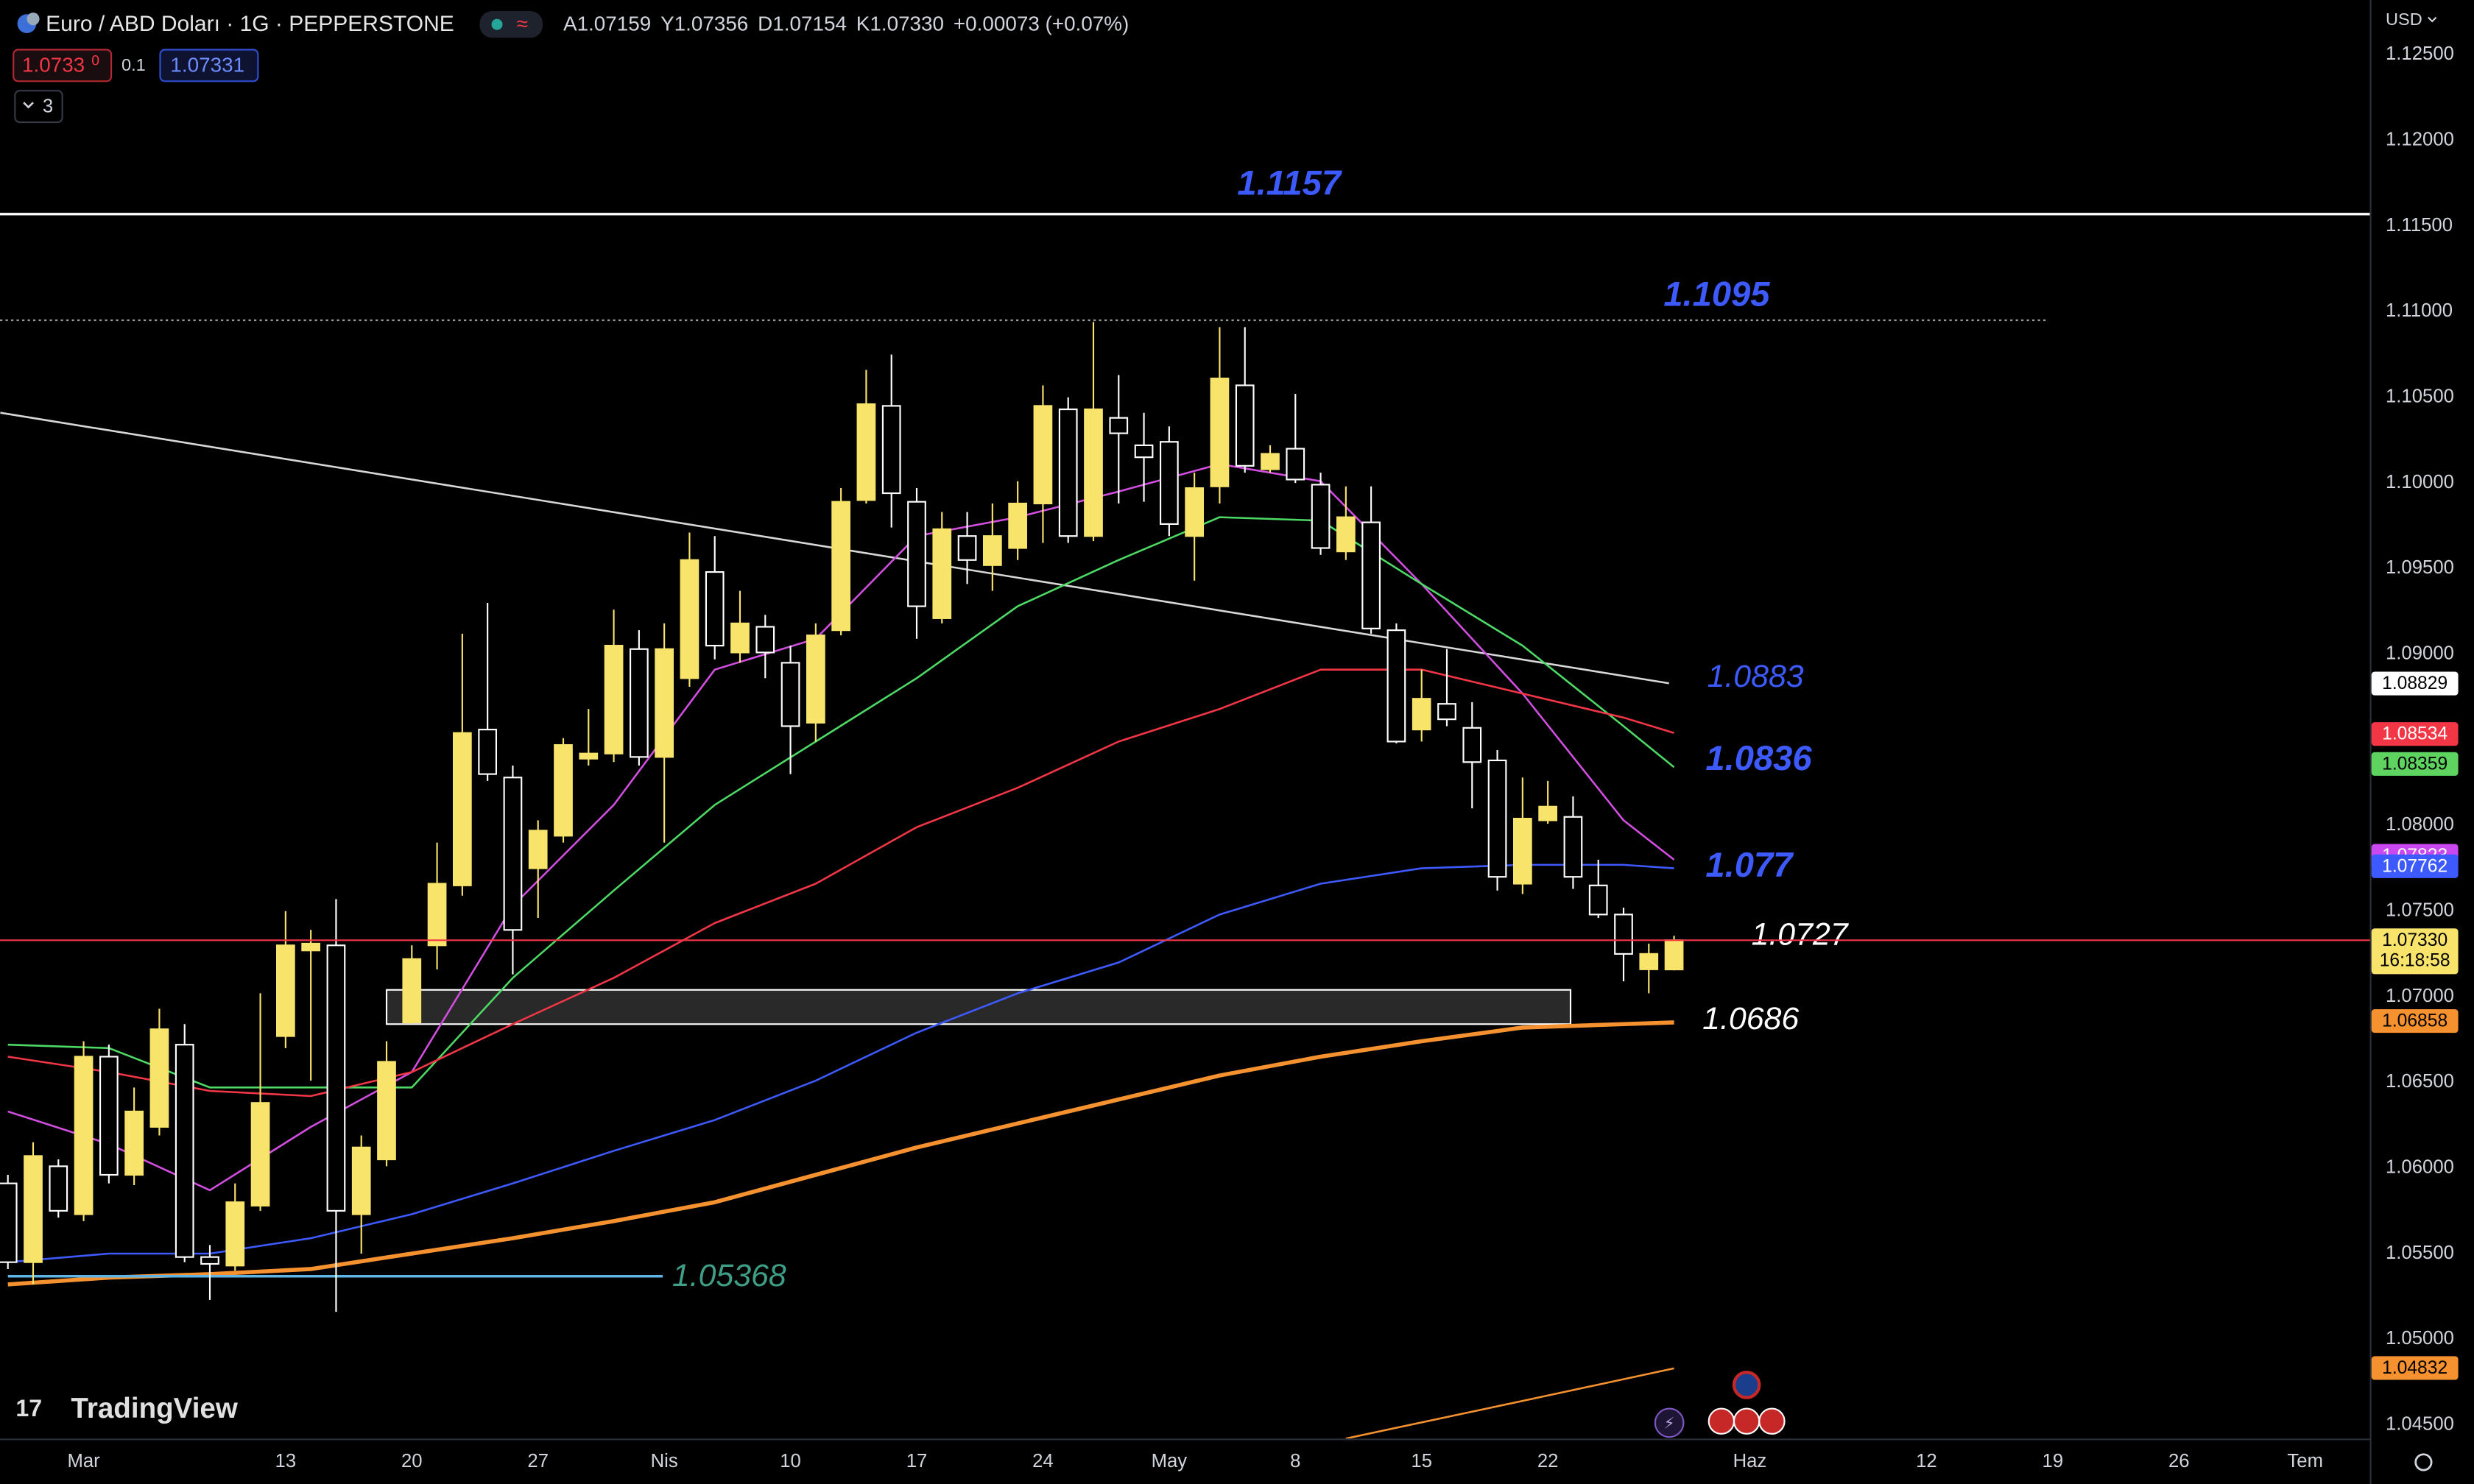 This screenshot has width=2474, height=1484. Describe the element at coordinates (2415, 734) in the screenshot. I see `price-badge-label: 1.08534` at that location.